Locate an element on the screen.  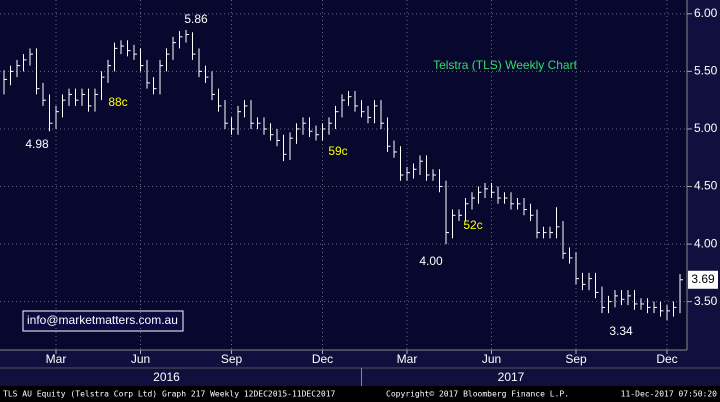
annotation: 3.34 is located at coordinates (621, 331).